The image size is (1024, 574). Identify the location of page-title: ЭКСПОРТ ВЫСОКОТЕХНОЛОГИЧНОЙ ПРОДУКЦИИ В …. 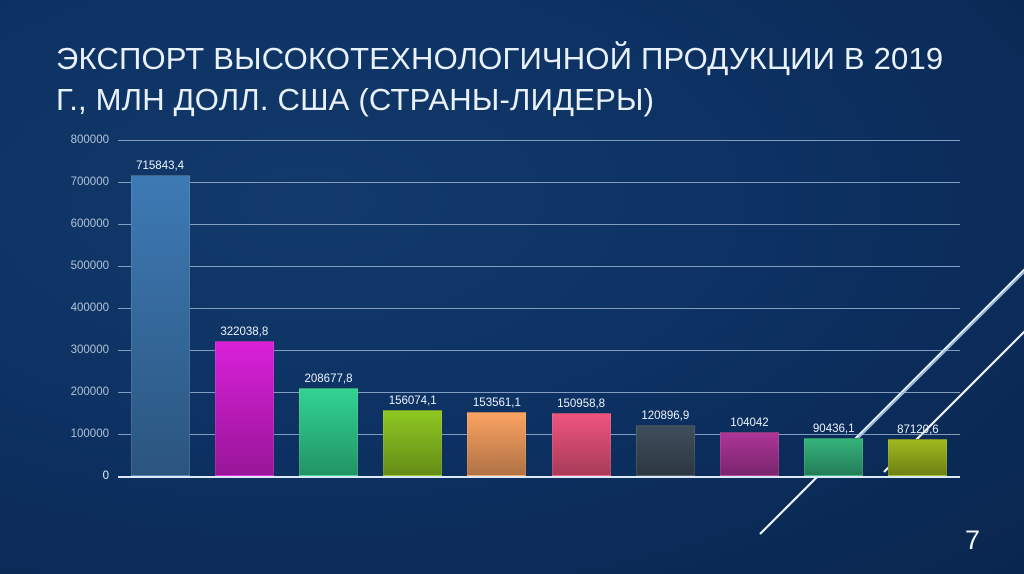
(500, 79).